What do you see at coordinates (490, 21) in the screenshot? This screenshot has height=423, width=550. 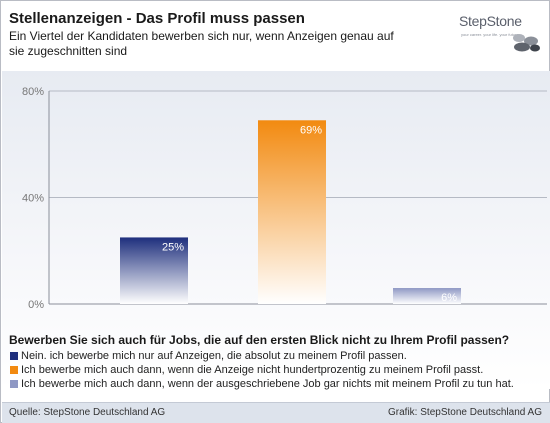 I see `logo-wordmark: StepStone` at bounding box center [490, 21].